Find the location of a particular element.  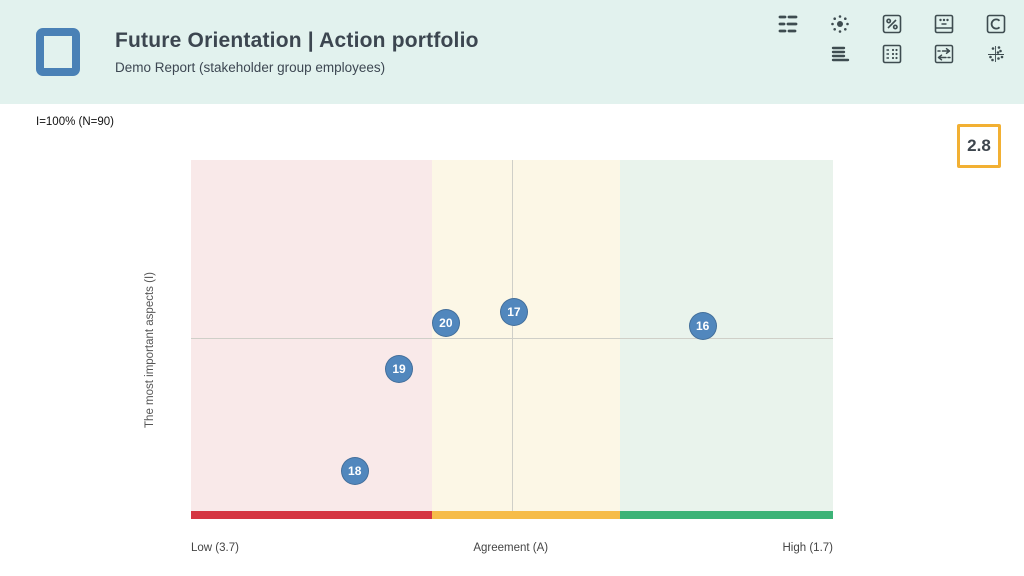

horizontal-gridline is located at coordinates (512, 338).